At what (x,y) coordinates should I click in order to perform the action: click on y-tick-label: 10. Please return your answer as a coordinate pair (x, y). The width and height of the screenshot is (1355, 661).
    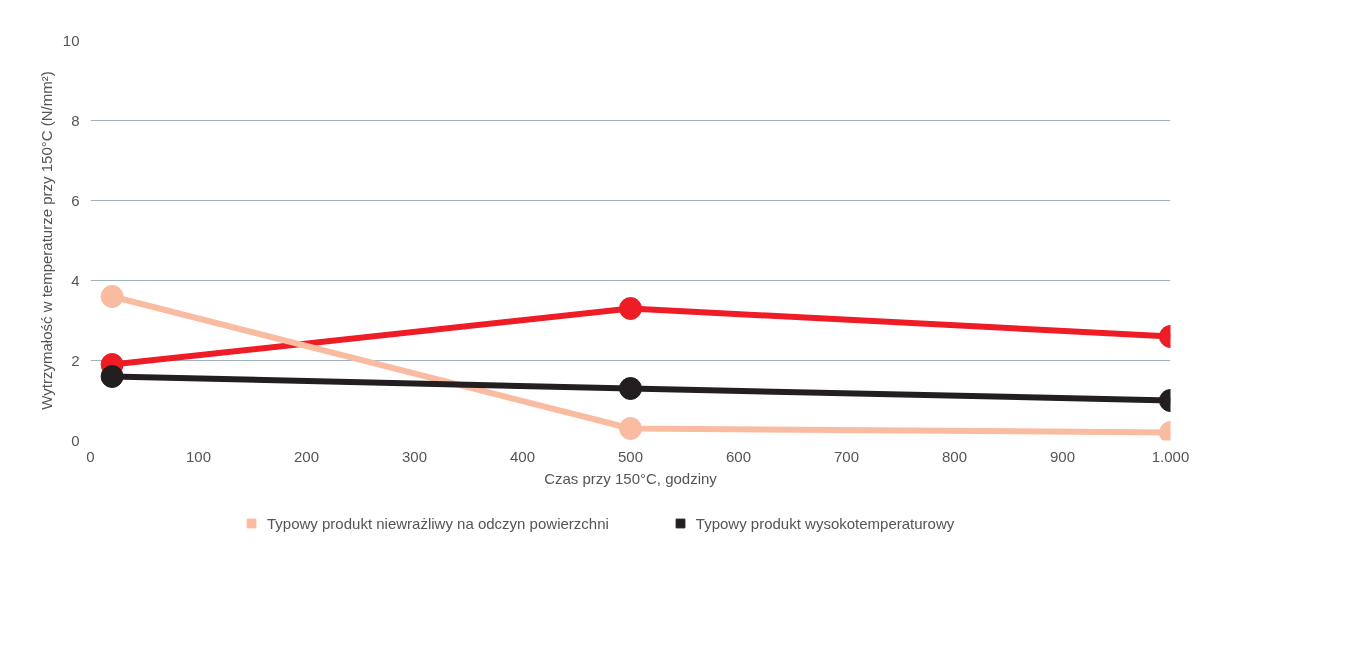
    Looking at the image, I should click on (71, 40).